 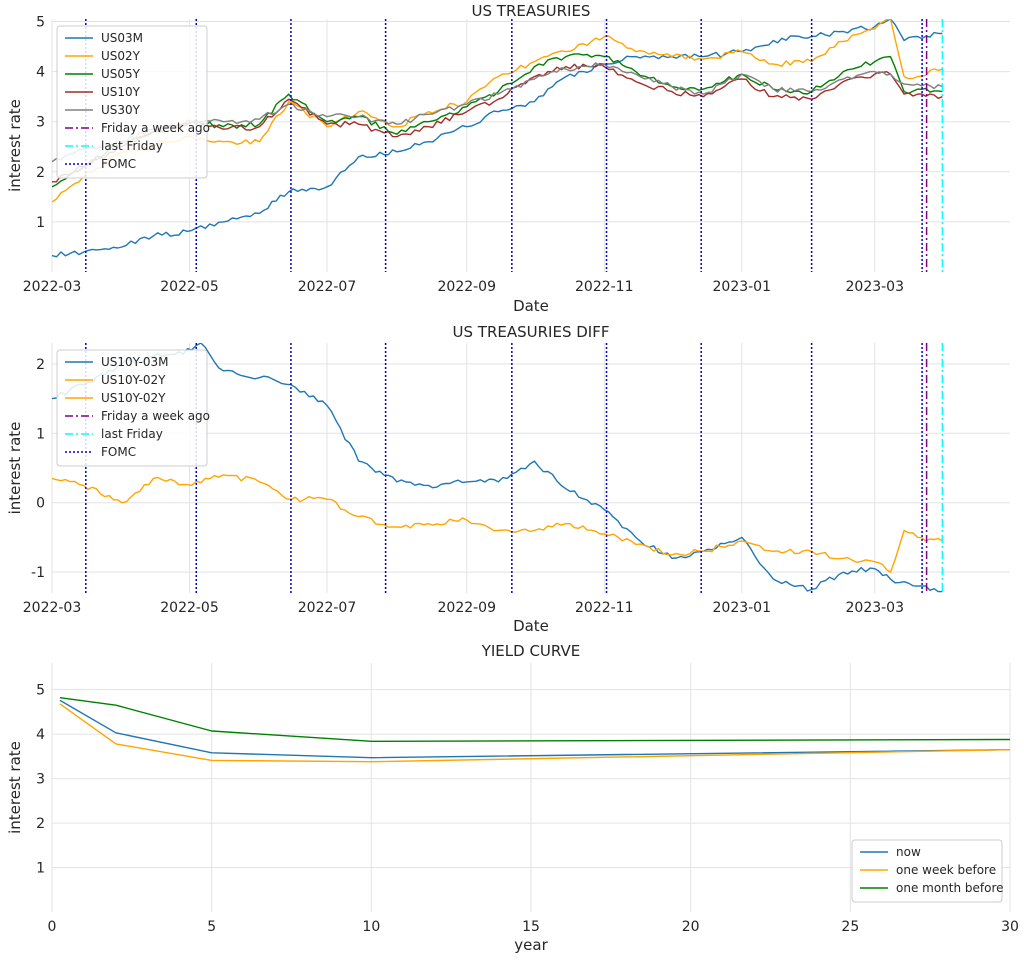 I want to click on legend-label: US05Y, so click(x=121, y=74).